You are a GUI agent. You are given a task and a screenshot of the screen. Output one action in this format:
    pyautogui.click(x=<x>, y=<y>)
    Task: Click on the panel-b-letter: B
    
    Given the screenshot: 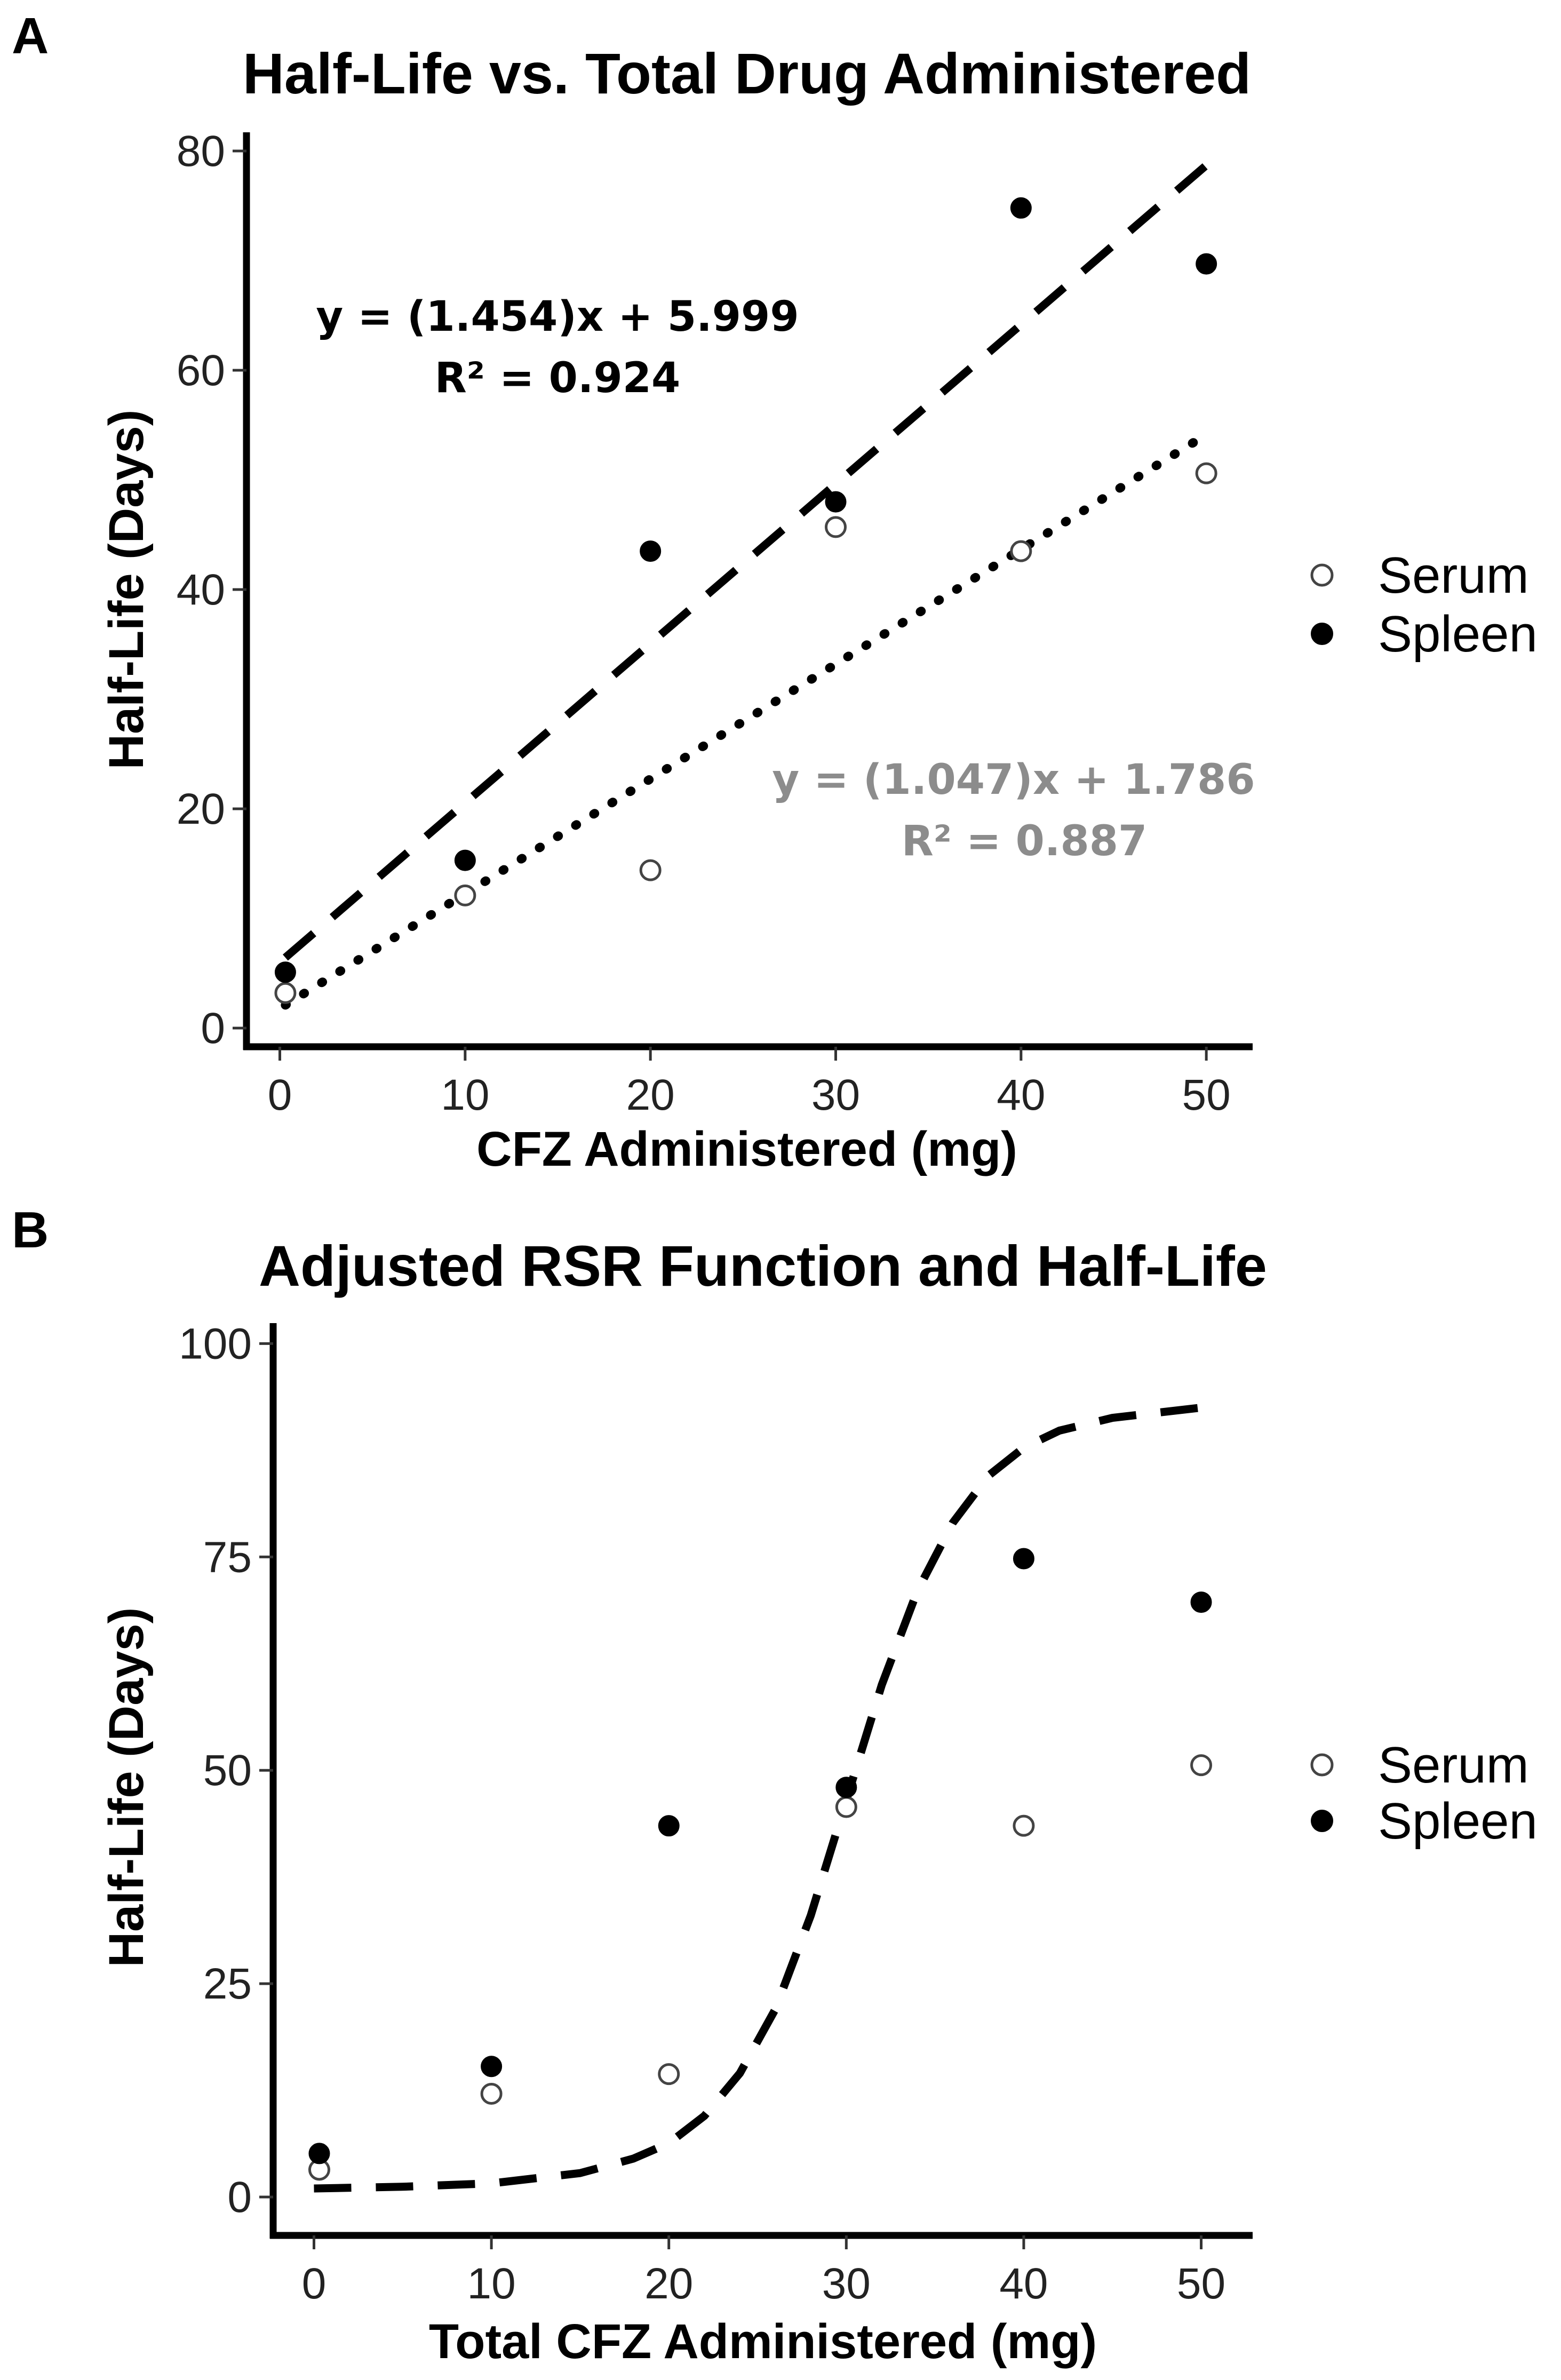 What is the action you would take?
    pyautogui.click(x=30, y=1230)
    